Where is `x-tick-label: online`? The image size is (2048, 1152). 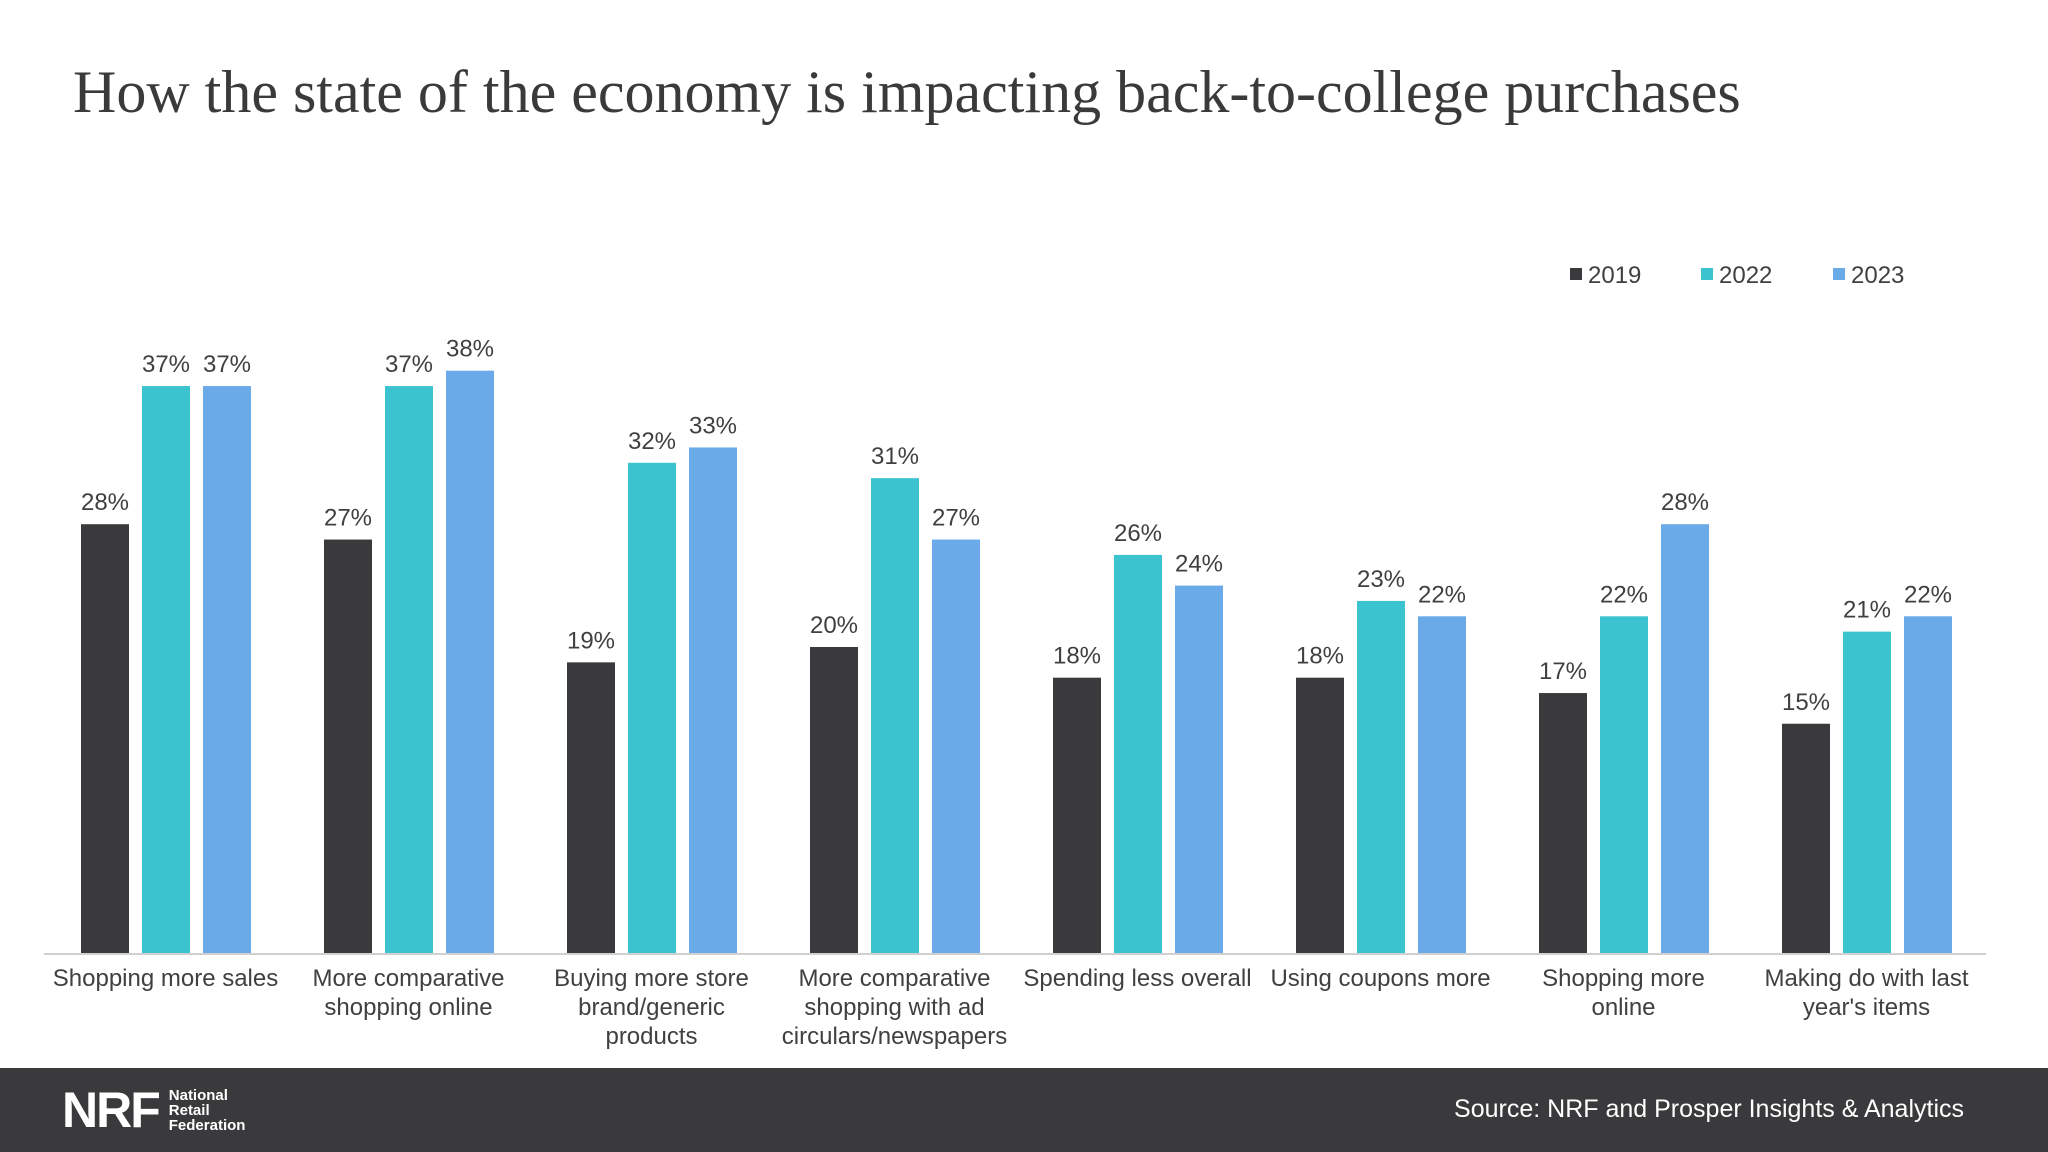 x-tick-label: online is located at coordinates (1623, 1007).